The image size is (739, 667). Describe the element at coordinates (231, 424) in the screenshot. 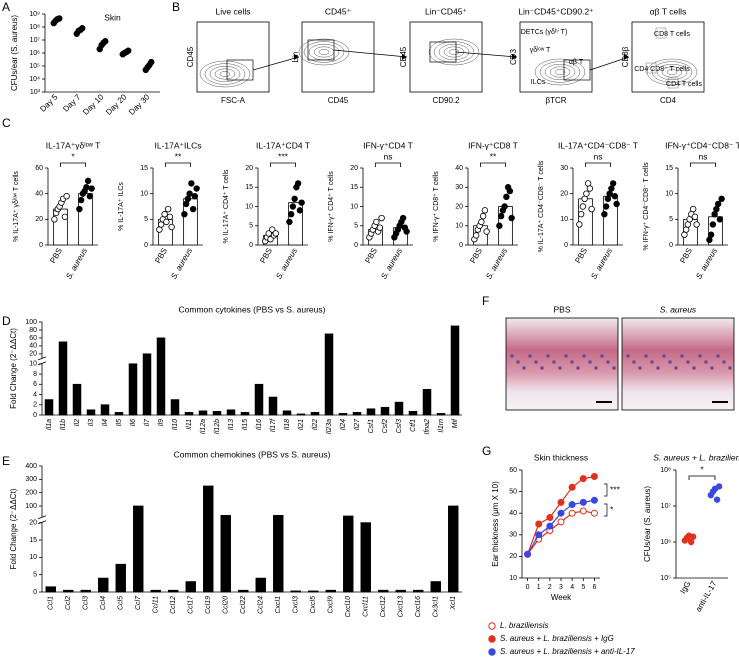

I see `x-tick-label: Il13` at that location.